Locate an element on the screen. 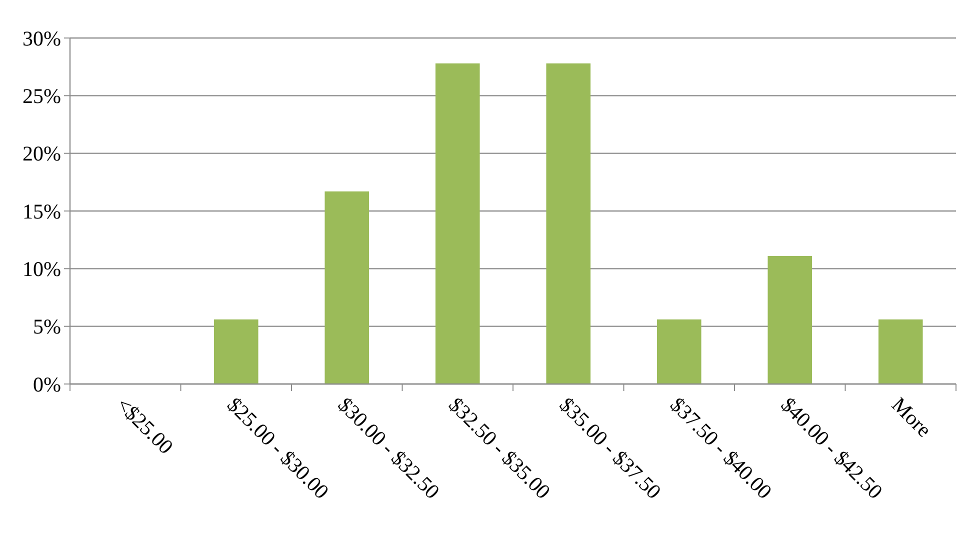 This screenshot has height=552, width=980. y-tick-label: 20% is located at coordinates (41, 154).